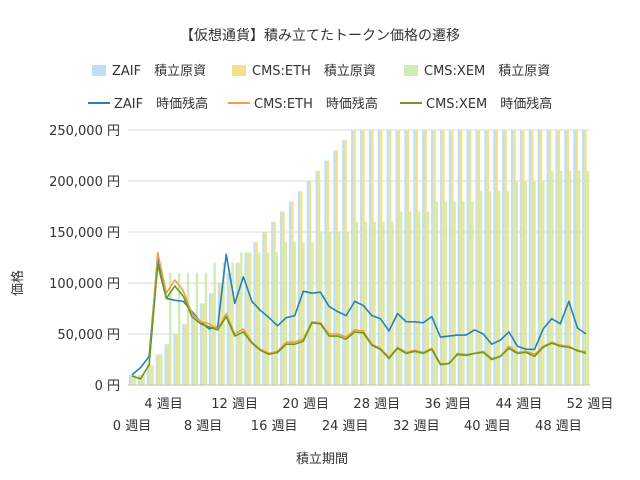 The width and height of the screenshot is (640, 480). Describe the element at coordinates (88, 335) in the screenshot. I see `y-tick-label: 50,000 円` at that location.